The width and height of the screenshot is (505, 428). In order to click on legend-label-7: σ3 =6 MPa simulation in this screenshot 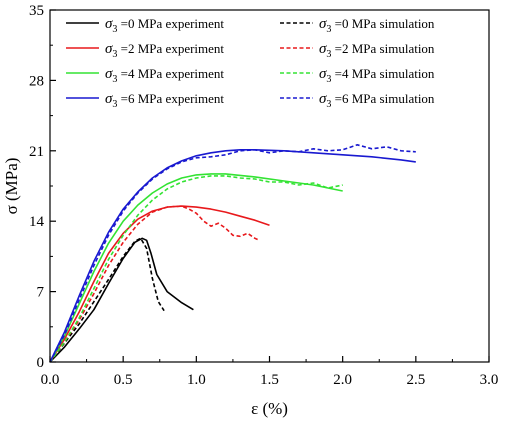, I will do `click(377, 100)`.